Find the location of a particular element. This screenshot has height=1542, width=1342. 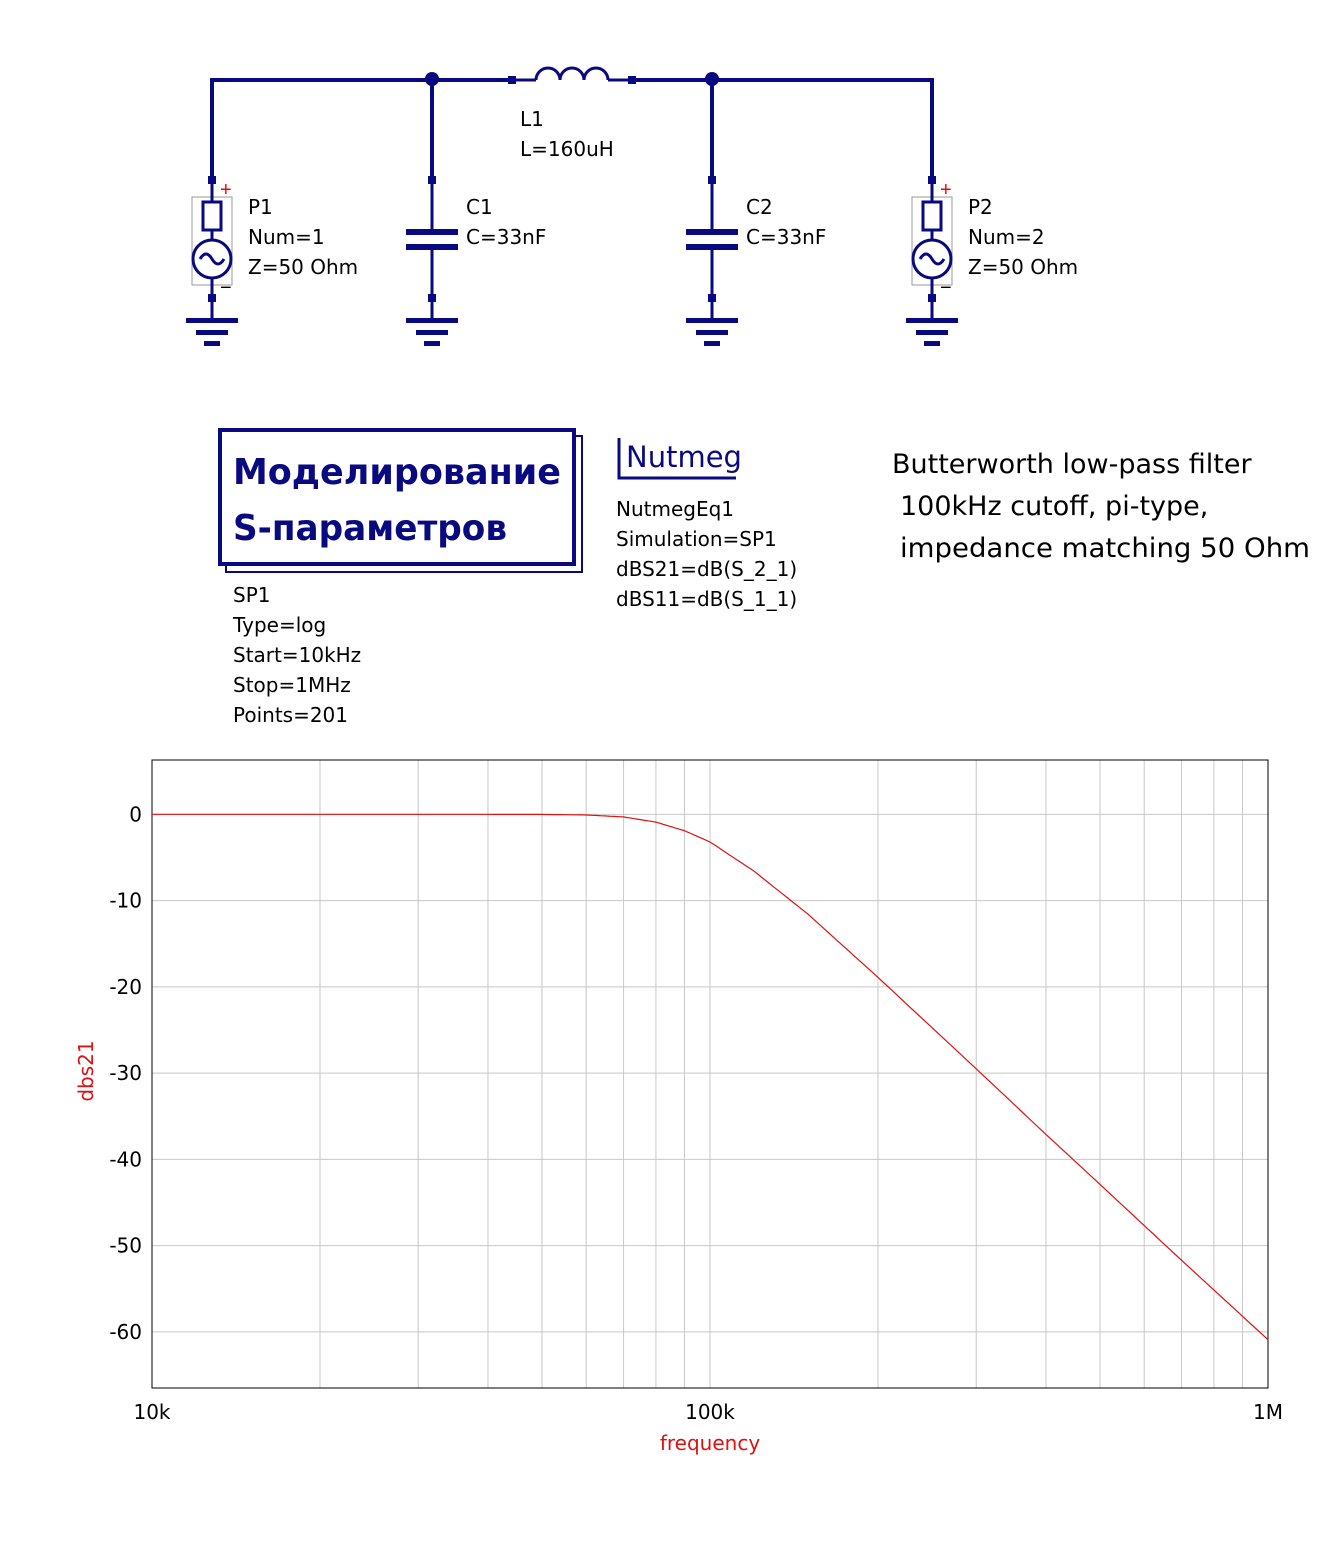

y-tick-label: -60 is located at coordinates (125, 1332).